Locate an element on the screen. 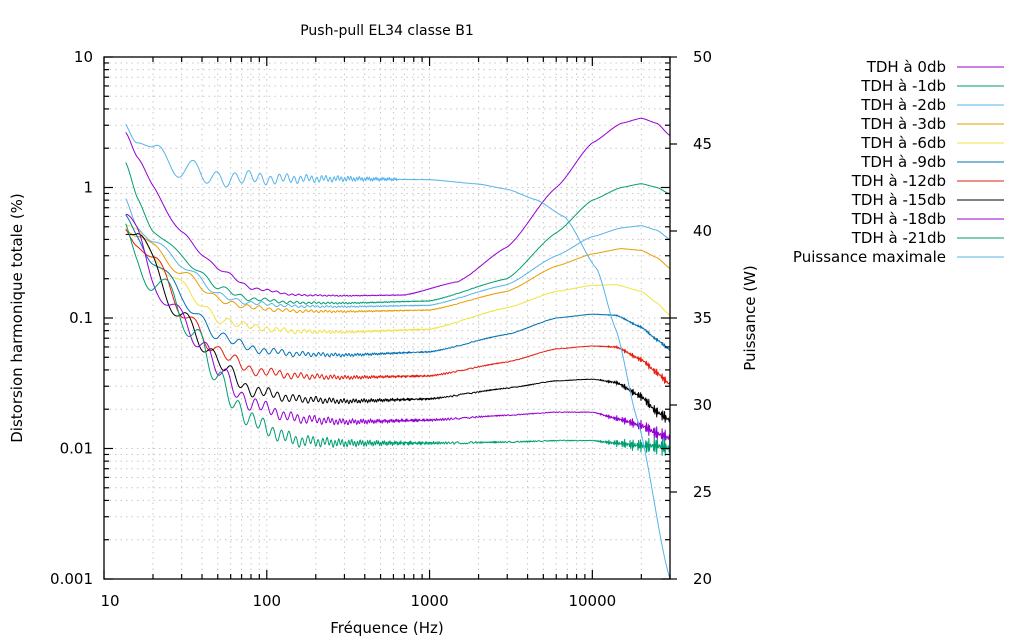  legend-label: TDH à -9db is located at coordinates (903, 162).